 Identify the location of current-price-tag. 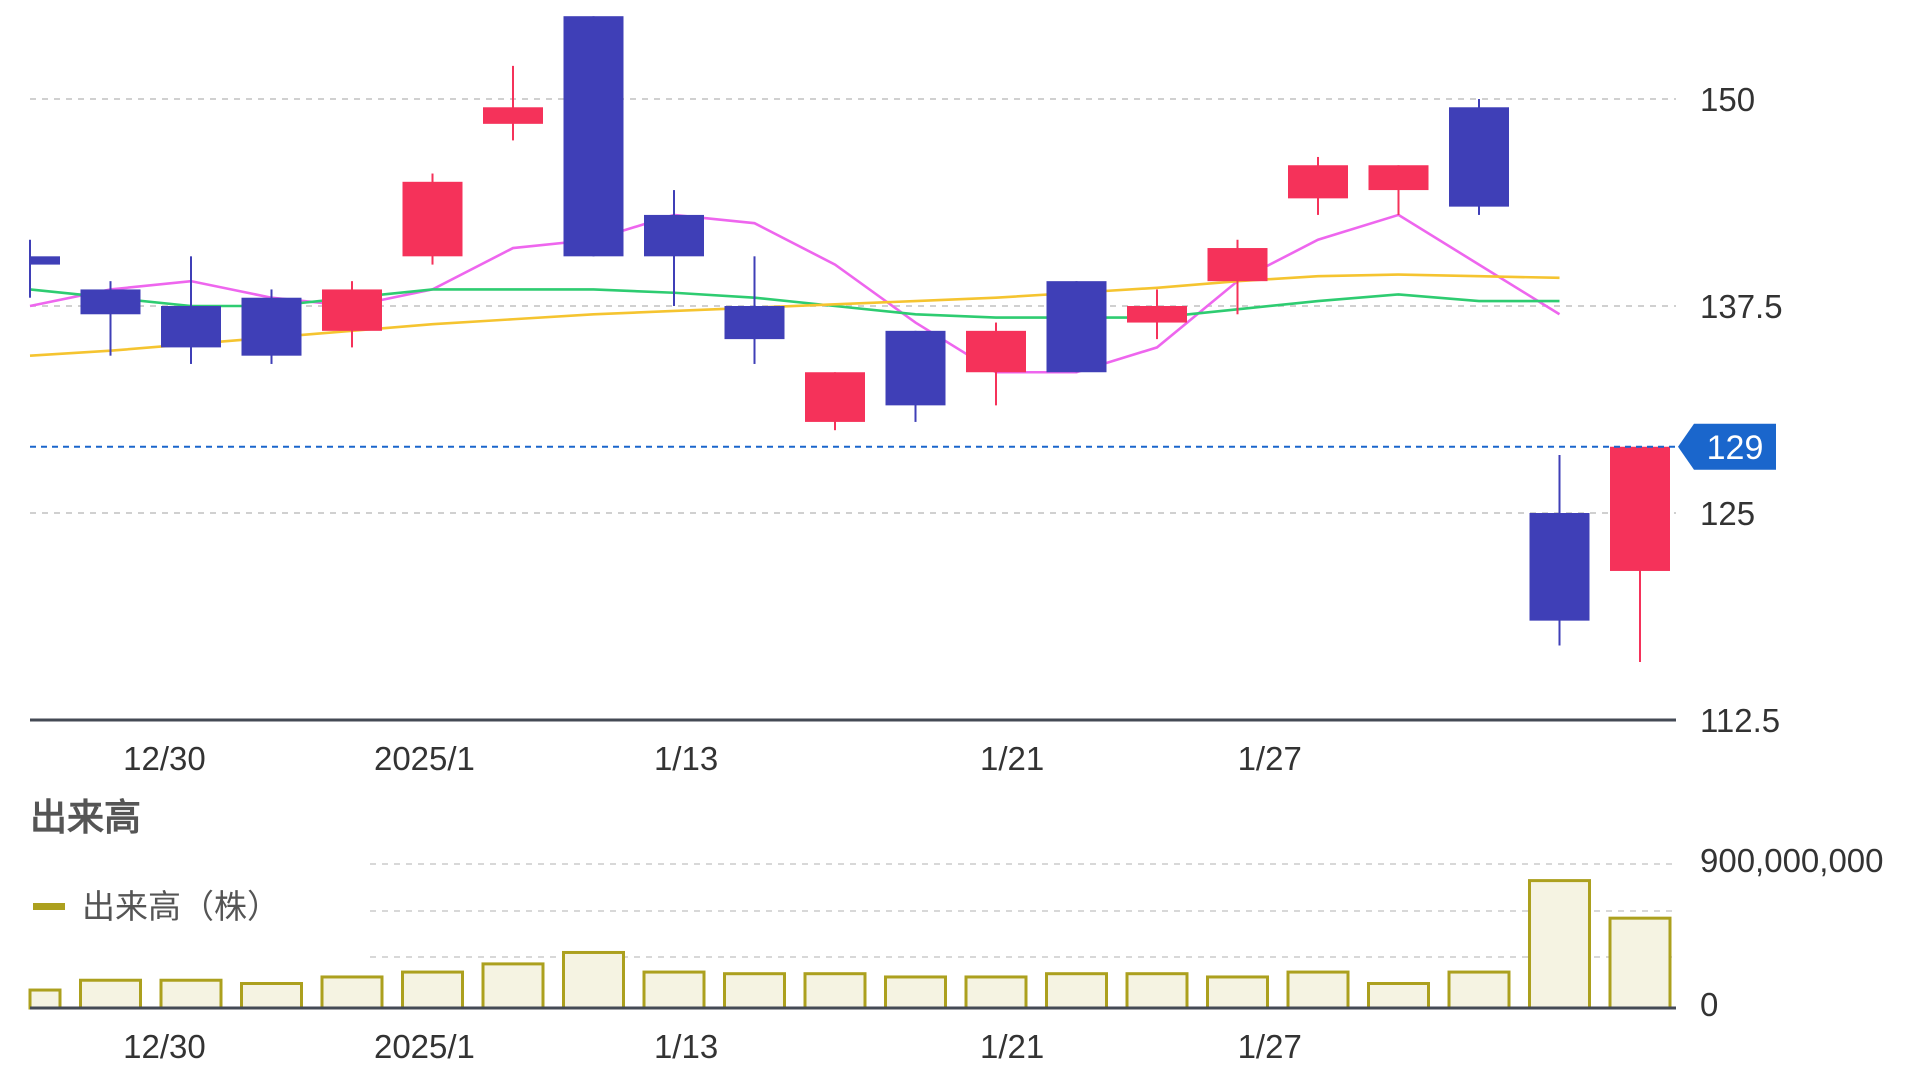
(1727, 446).